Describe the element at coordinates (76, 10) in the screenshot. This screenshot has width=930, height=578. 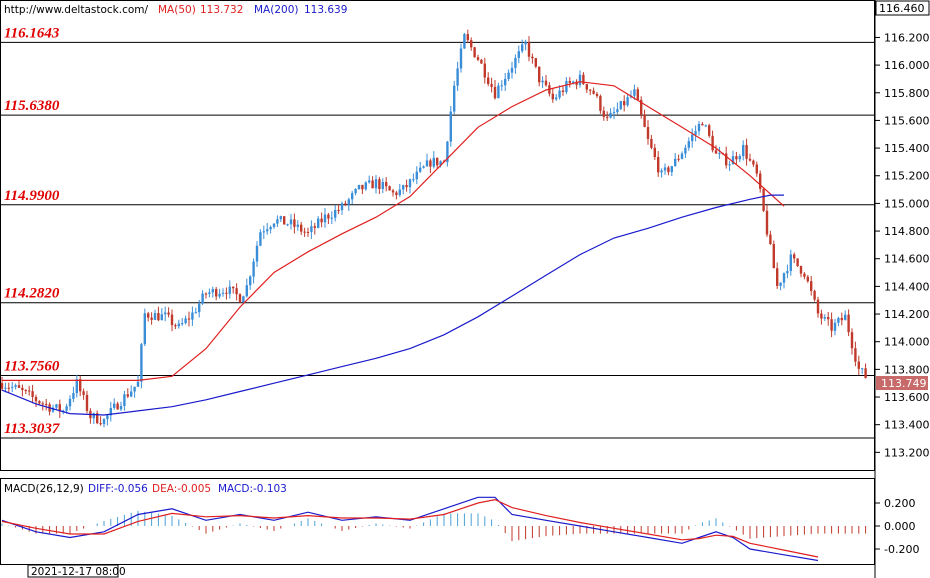
I see `website-label: http://www.deltastock.com/` at that location.